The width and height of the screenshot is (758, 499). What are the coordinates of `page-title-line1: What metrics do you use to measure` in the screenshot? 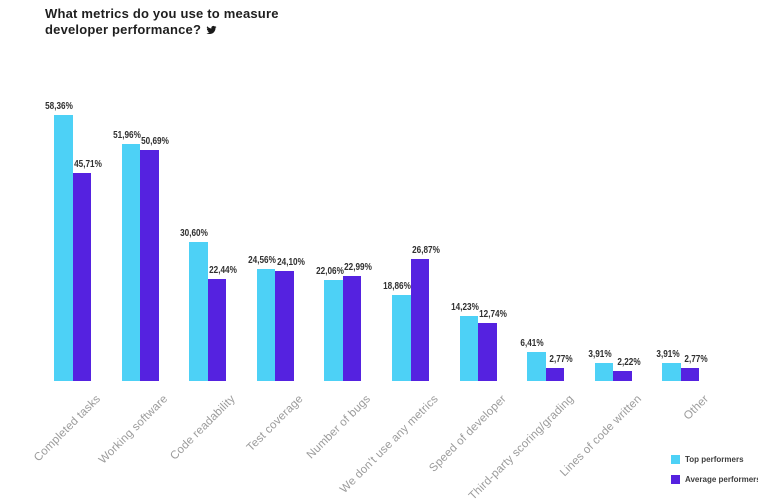 It's located at (162, 13).